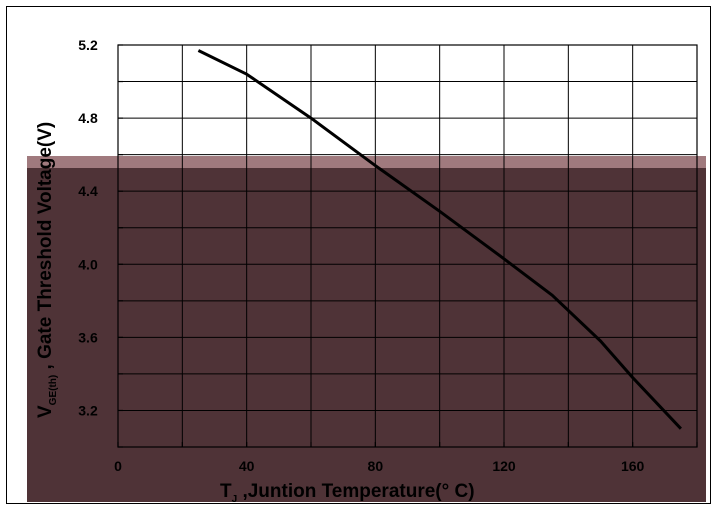  What do you see at coordinates (88, 410) in the screenshot?
I see `y-tick-label: 3.2` at bounding box center [88, 410].